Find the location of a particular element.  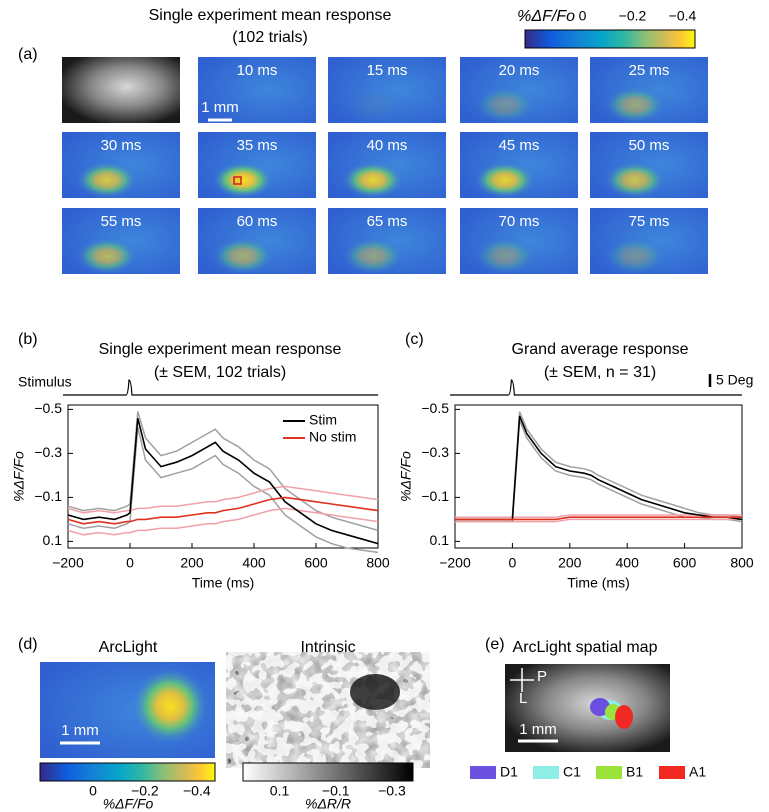

frame-label: 25 ms is located at coordinates (649, 70).